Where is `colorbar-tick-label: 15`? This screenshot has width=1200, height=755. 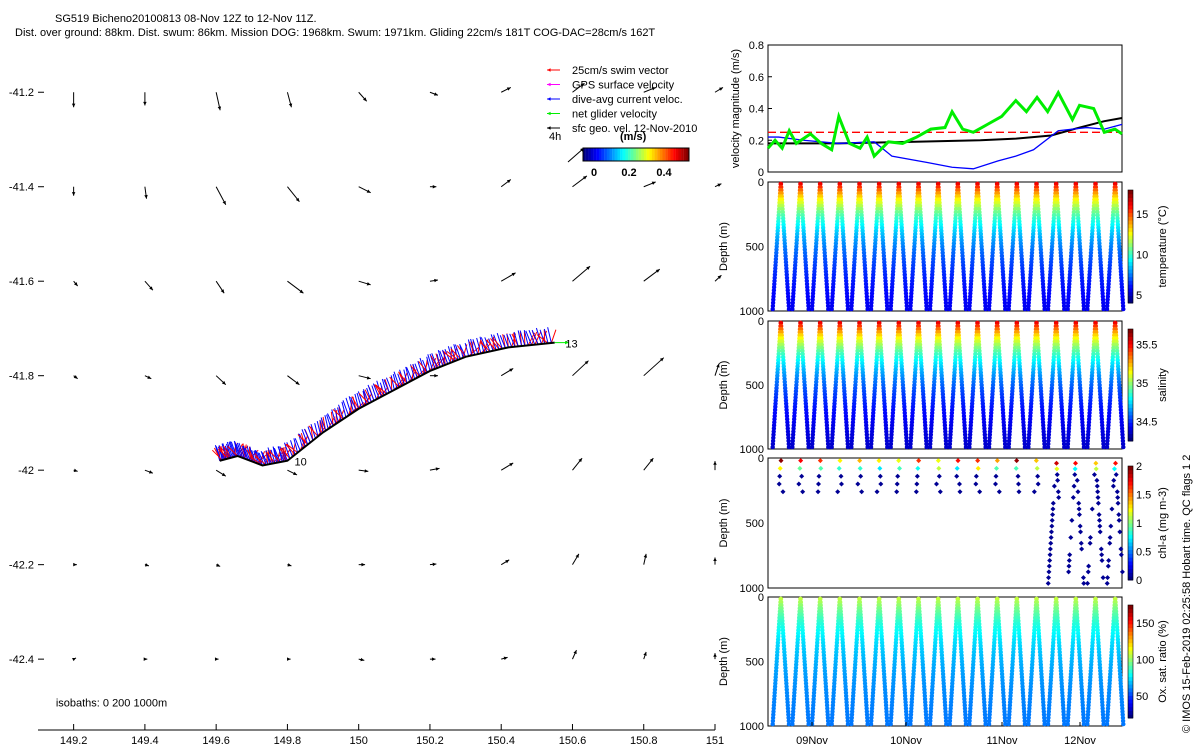 colorbar-tick-label: 15 is located at coordinates (1142, 215).